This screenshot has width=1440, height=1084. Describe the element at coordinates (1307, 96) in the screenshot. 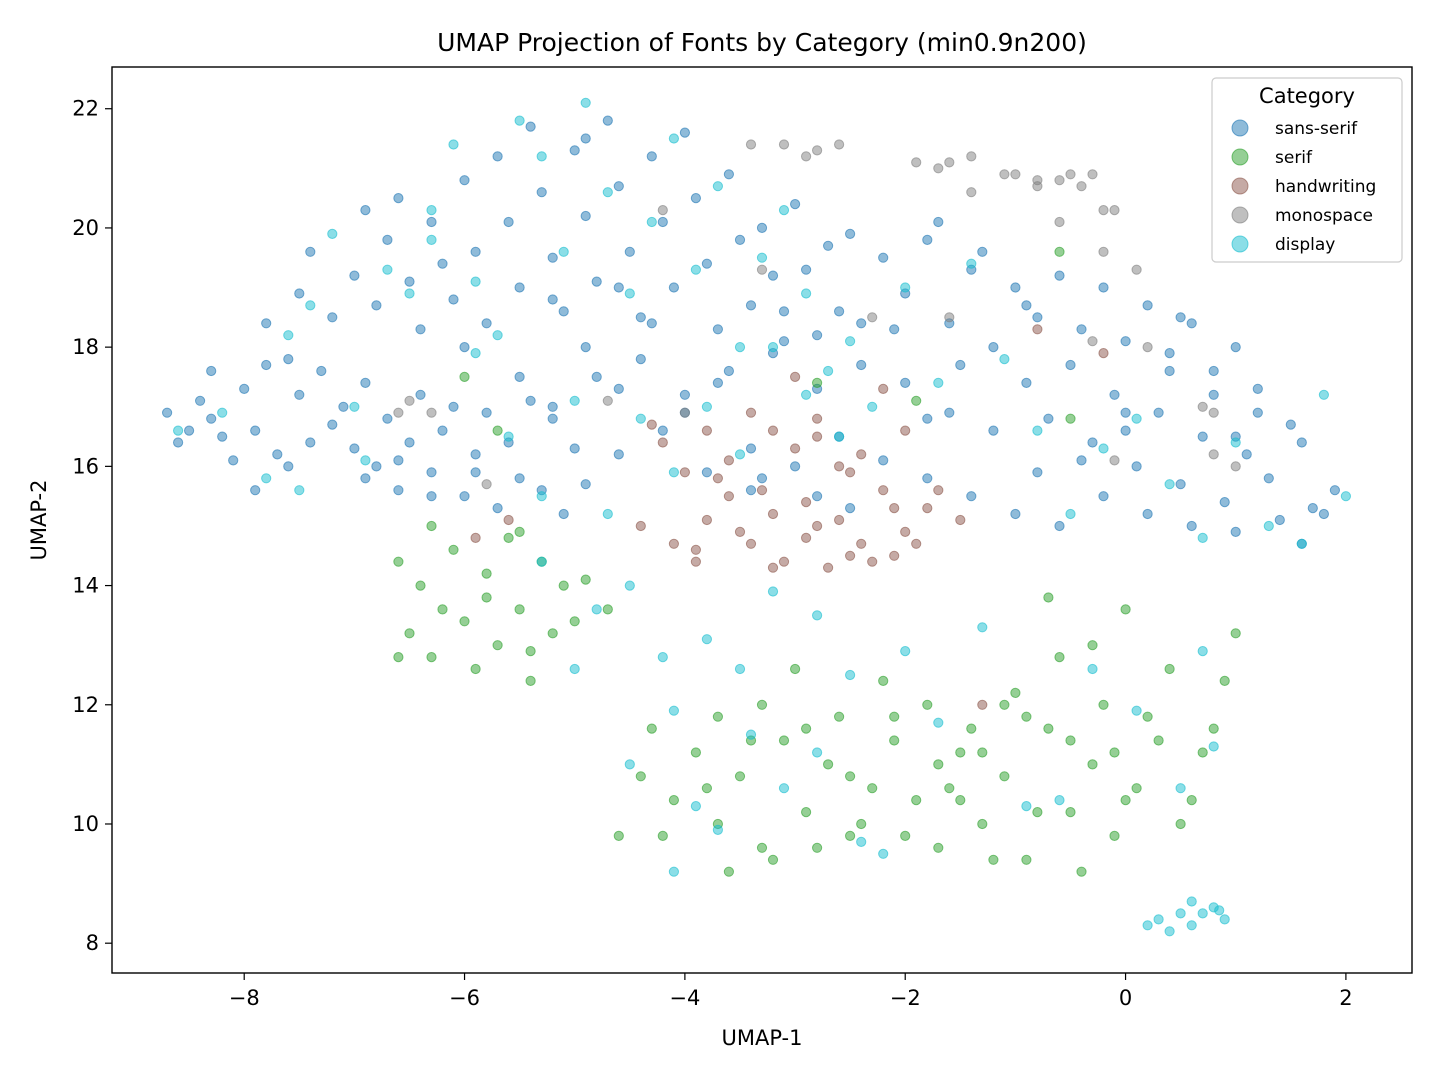

I see `legend-title: Category` at that location.